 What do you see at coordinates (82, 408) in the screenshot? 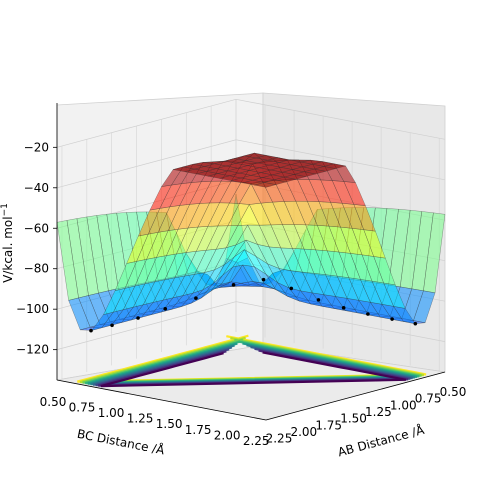
I see `y-tick-label: 0.75` at bounding box center [82, 408].